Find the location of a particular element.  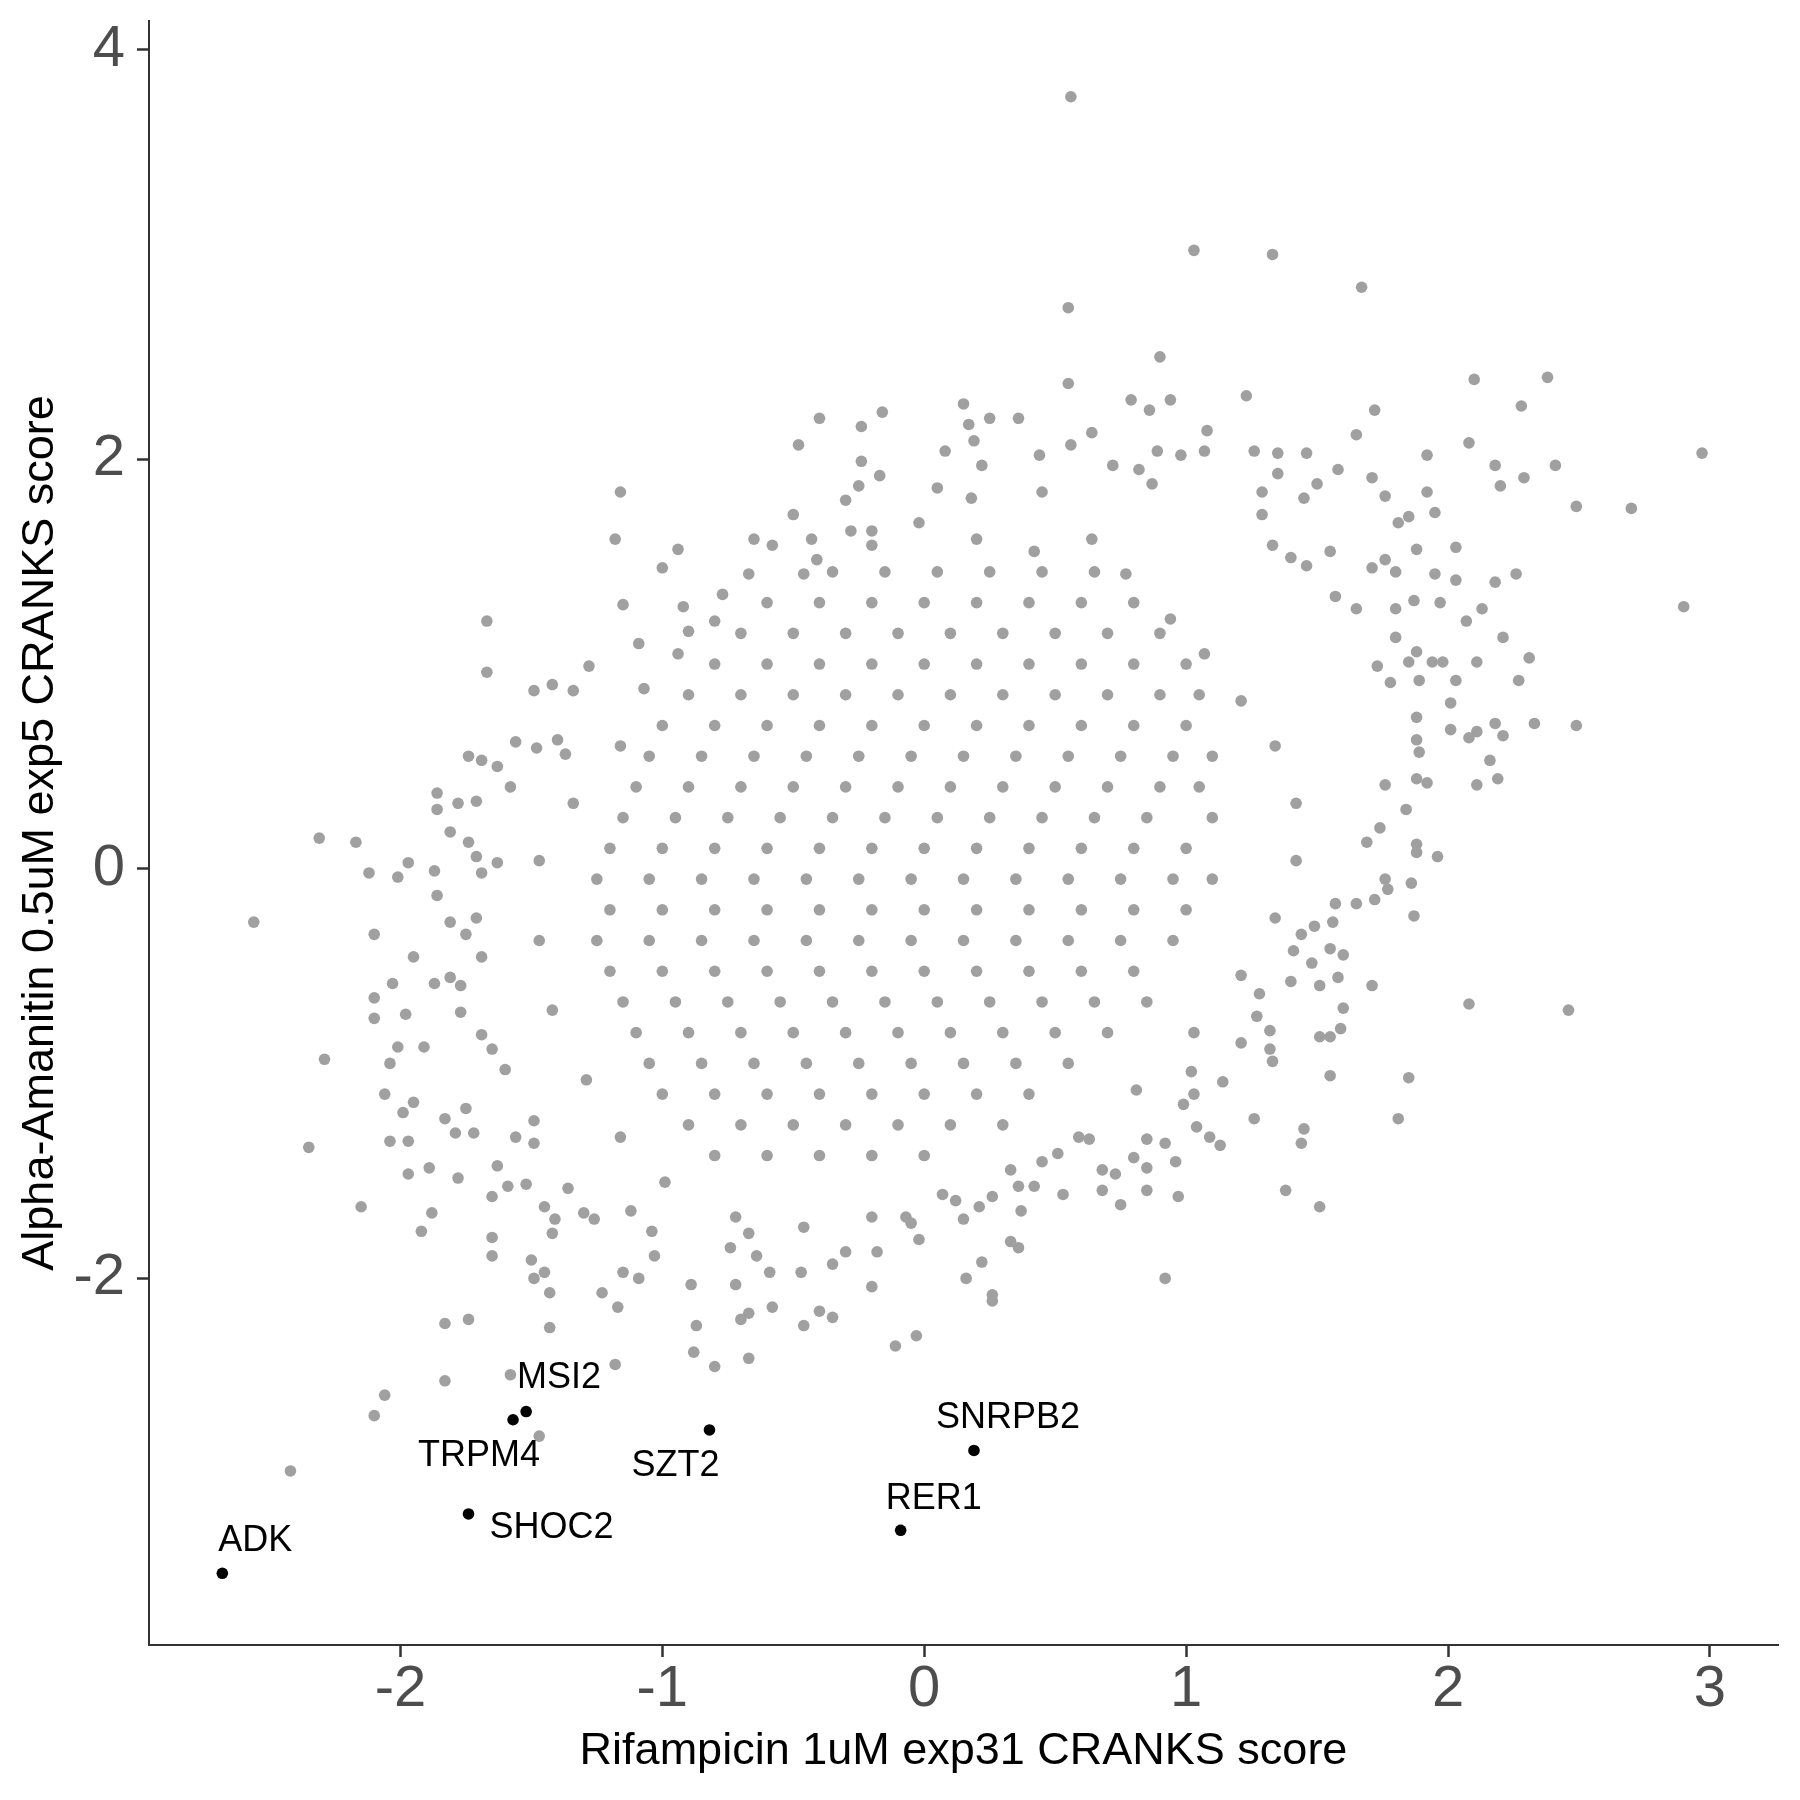

annotation: SNRPB2 is located at coordinates (1008, 1416).